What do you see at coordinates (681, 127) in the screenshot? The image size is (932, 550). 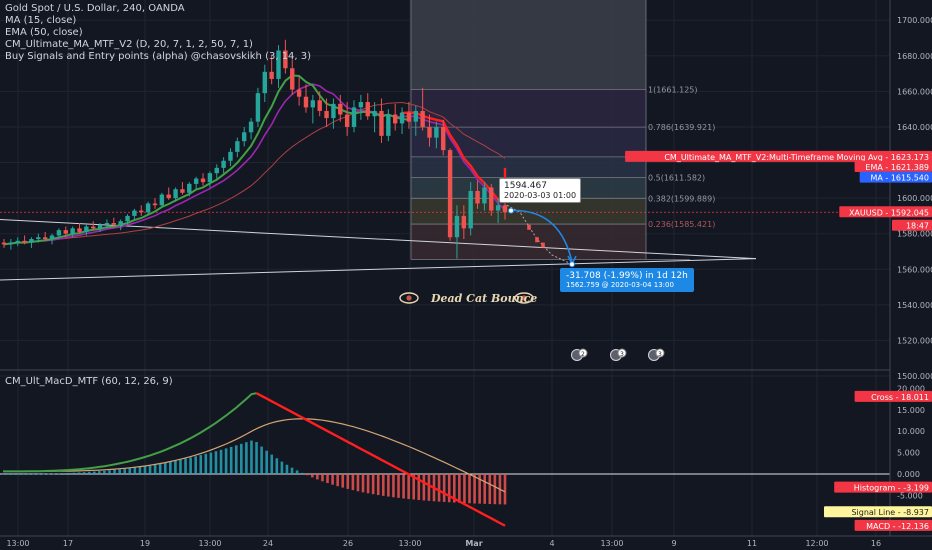 I see `fib-level-label: 0.786(1639.921)` at bounding box center [681, 127].